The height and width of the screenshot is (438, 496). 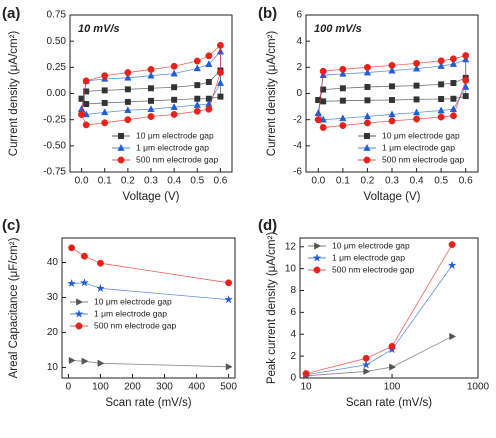 What do you see at coordinates (291, 246) in the screenshot?
I see `y-tick-label: 12` at bounding box center [291, 246].